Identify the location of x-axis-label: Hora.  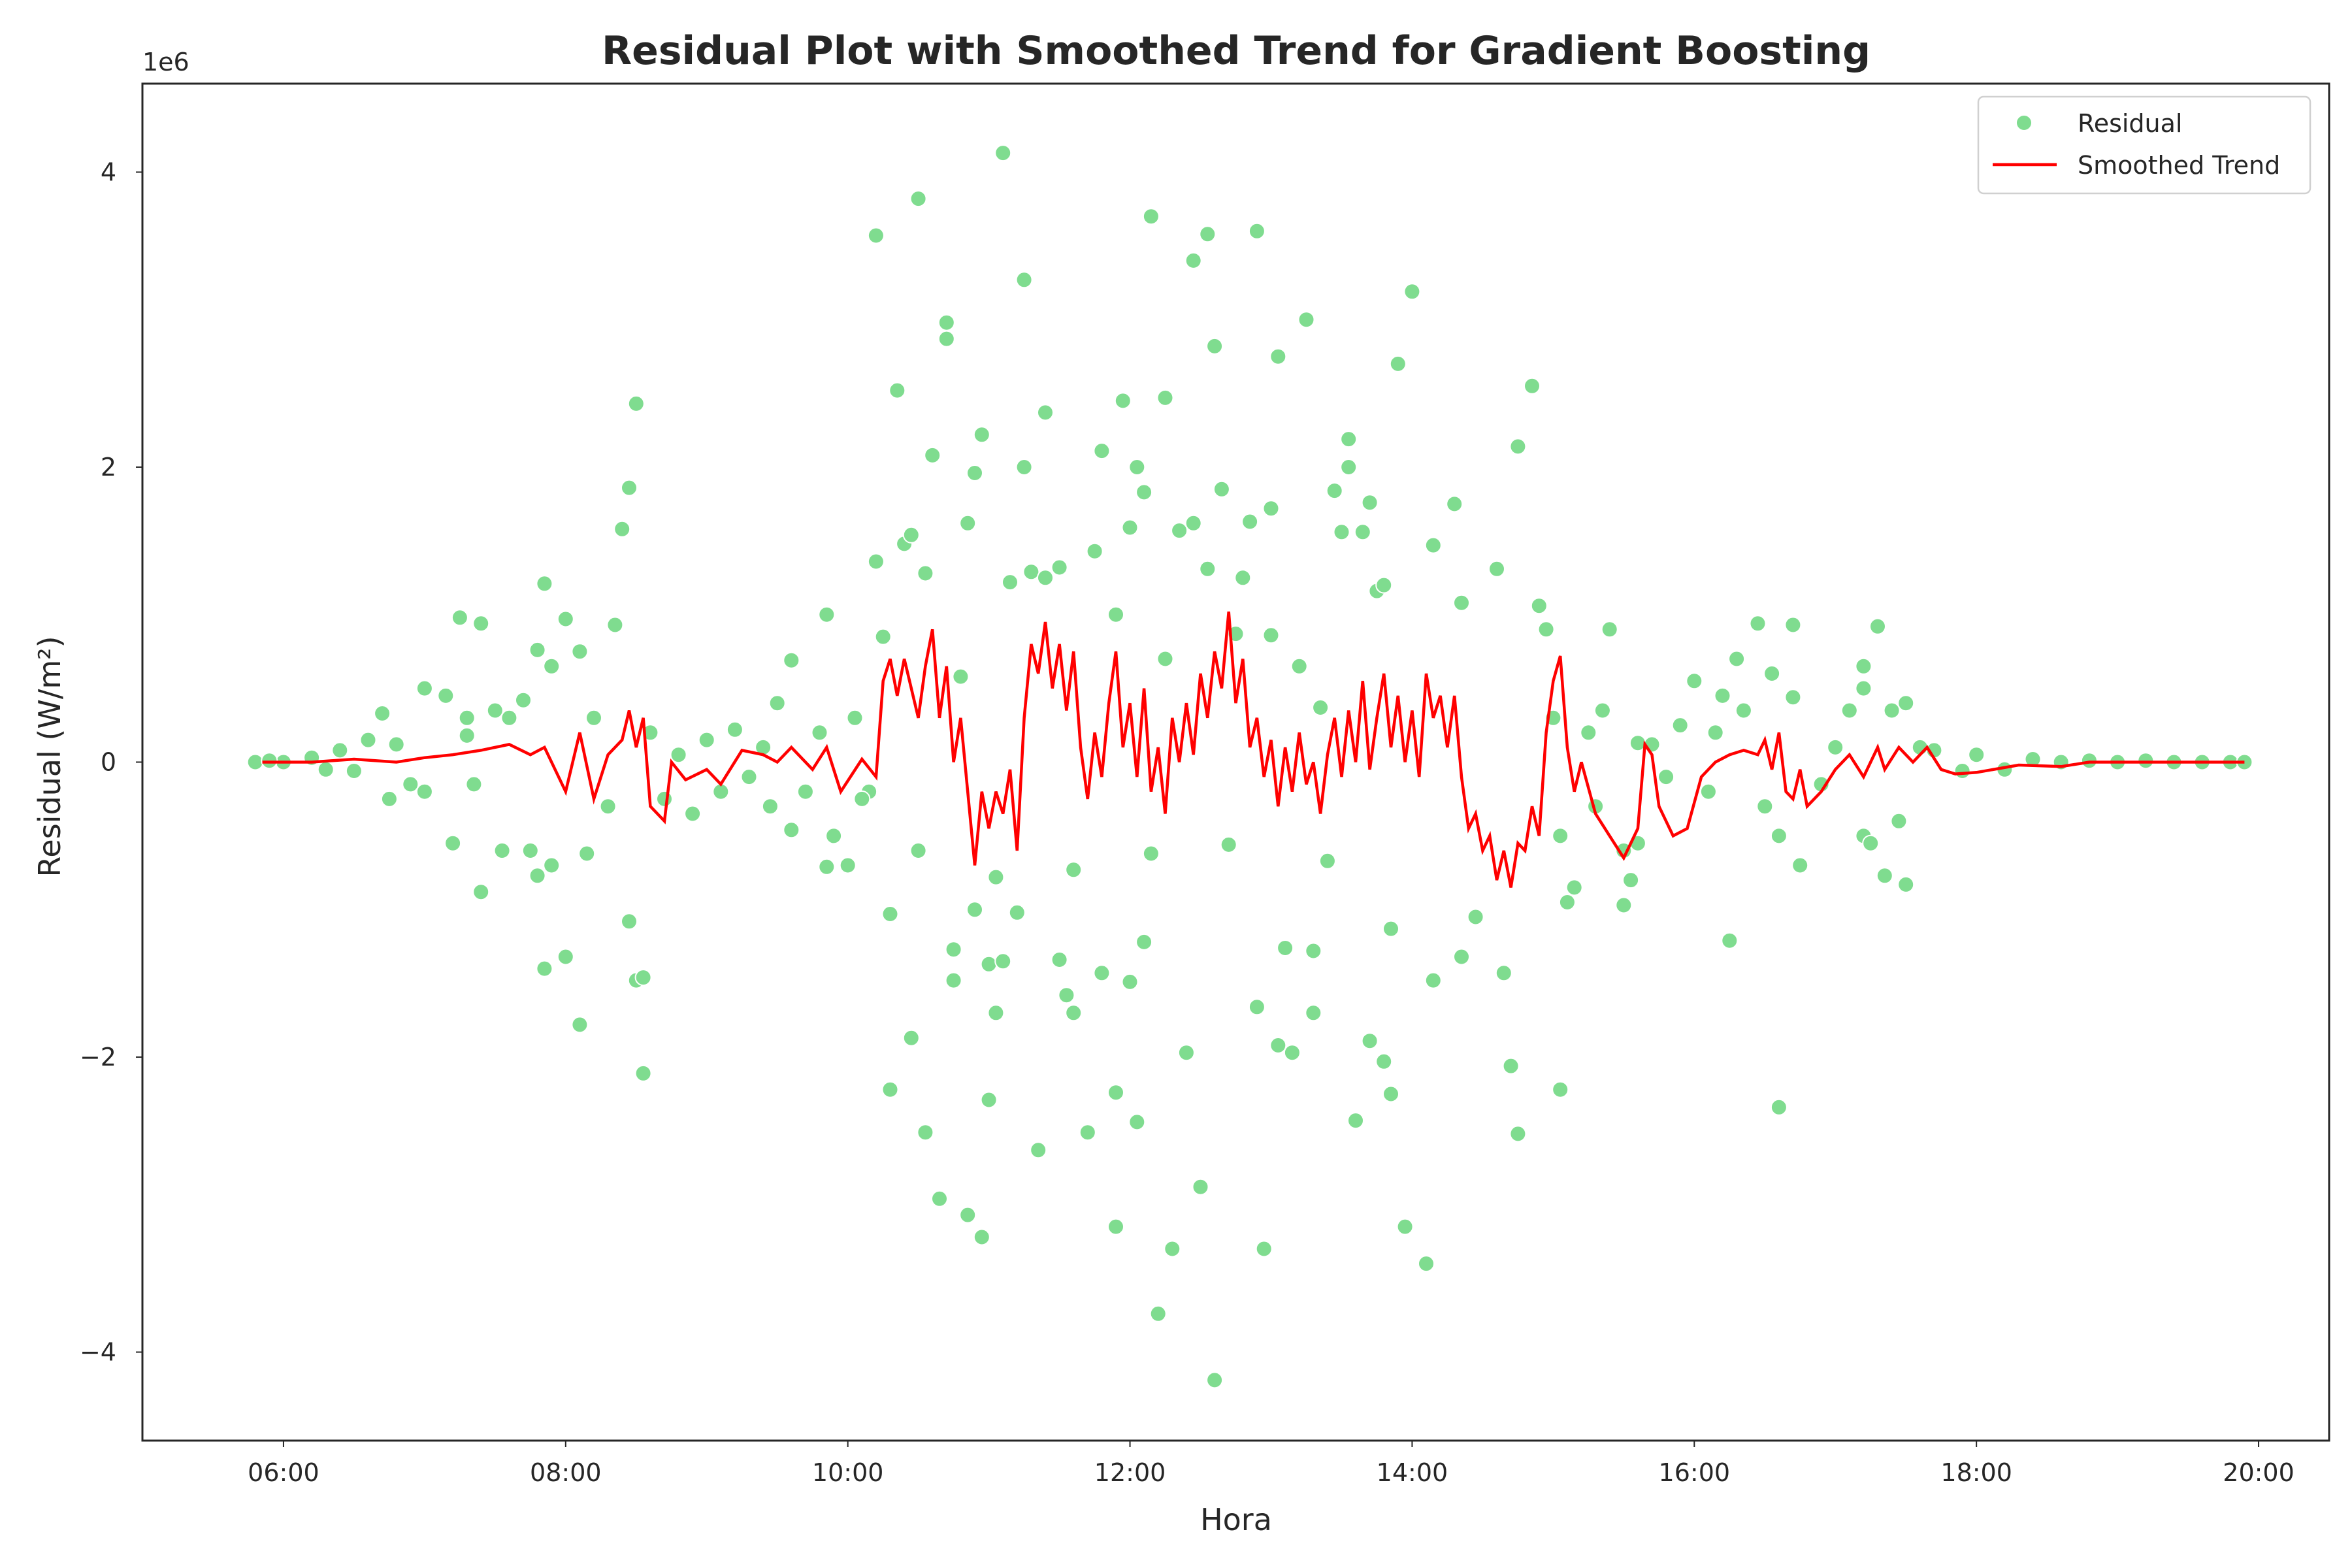
(1236, 1519).